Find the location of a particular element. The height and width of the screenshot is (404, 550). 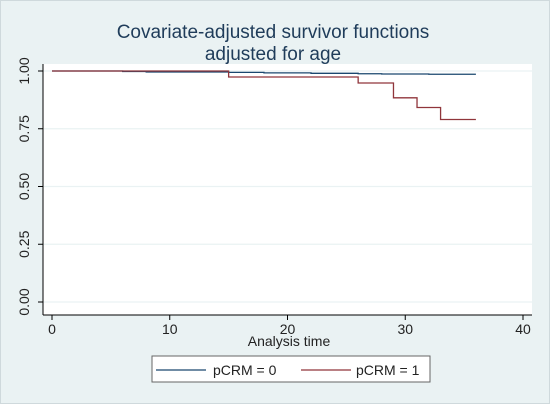

y-tick-label-4: 1.00 is located at coordinates (24, 70).